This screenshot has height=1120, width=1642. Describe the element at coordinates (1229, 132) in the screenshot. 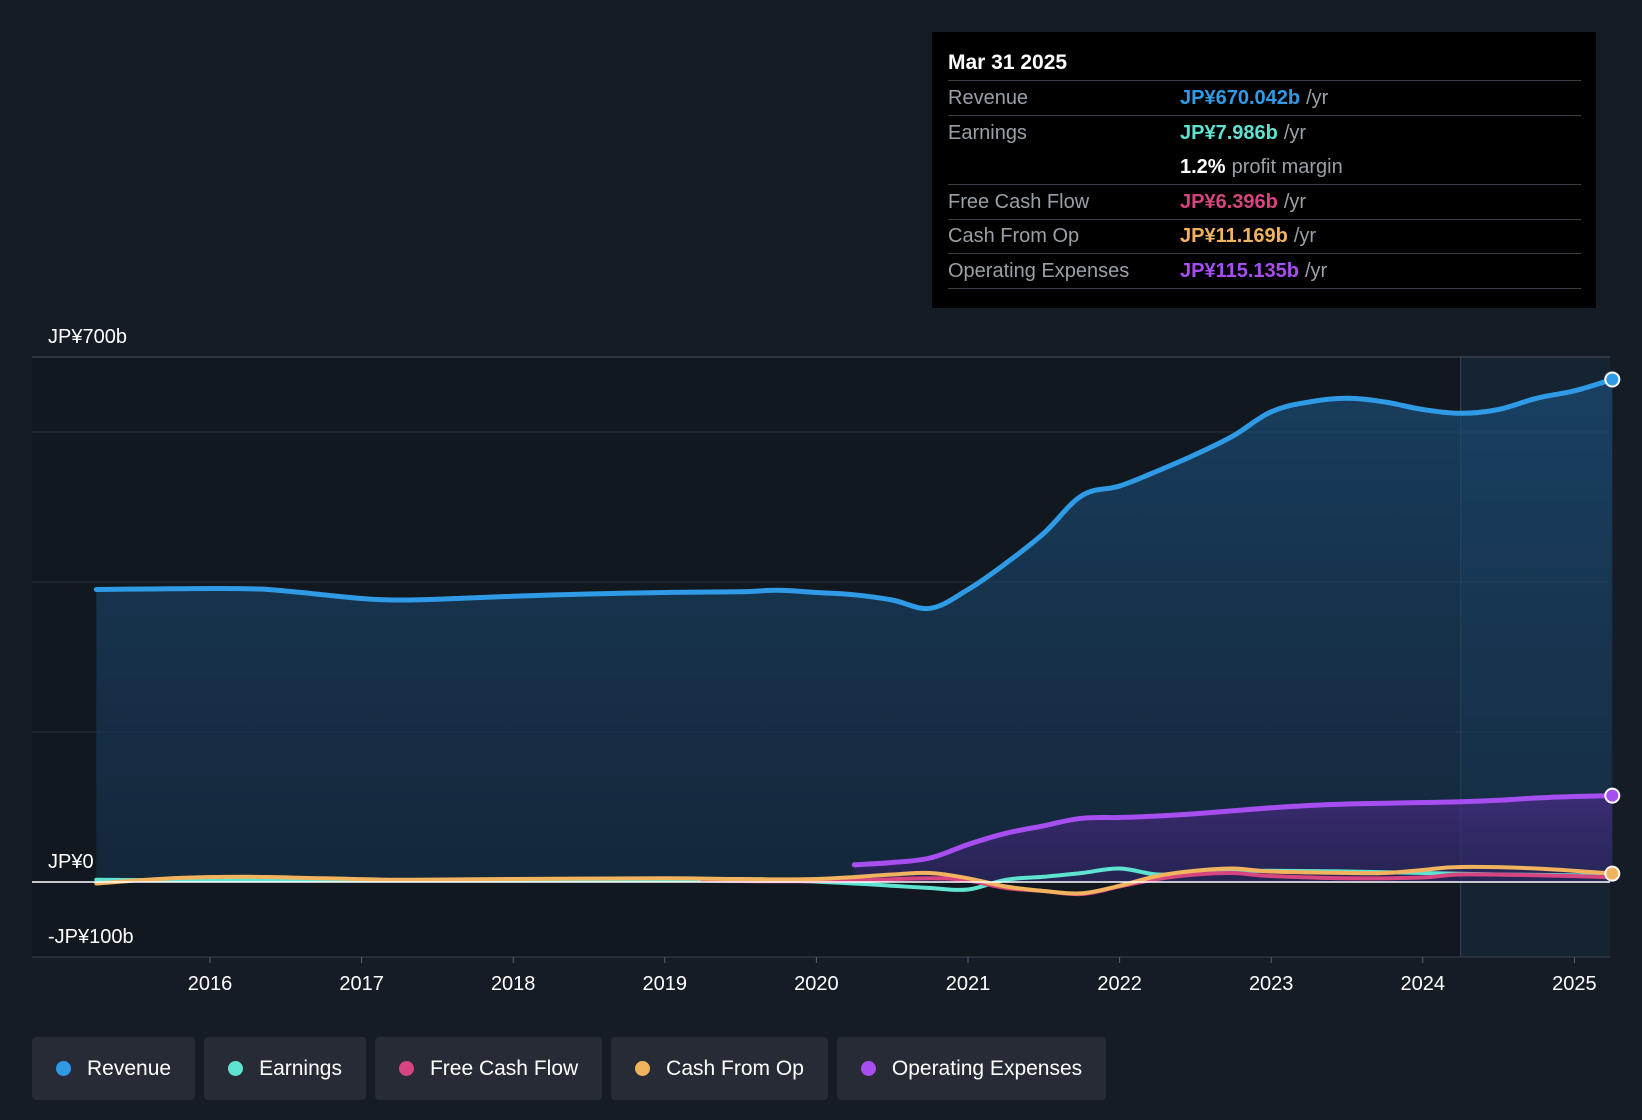

I see `tooltip-value: JP¥7.986b` at that location.